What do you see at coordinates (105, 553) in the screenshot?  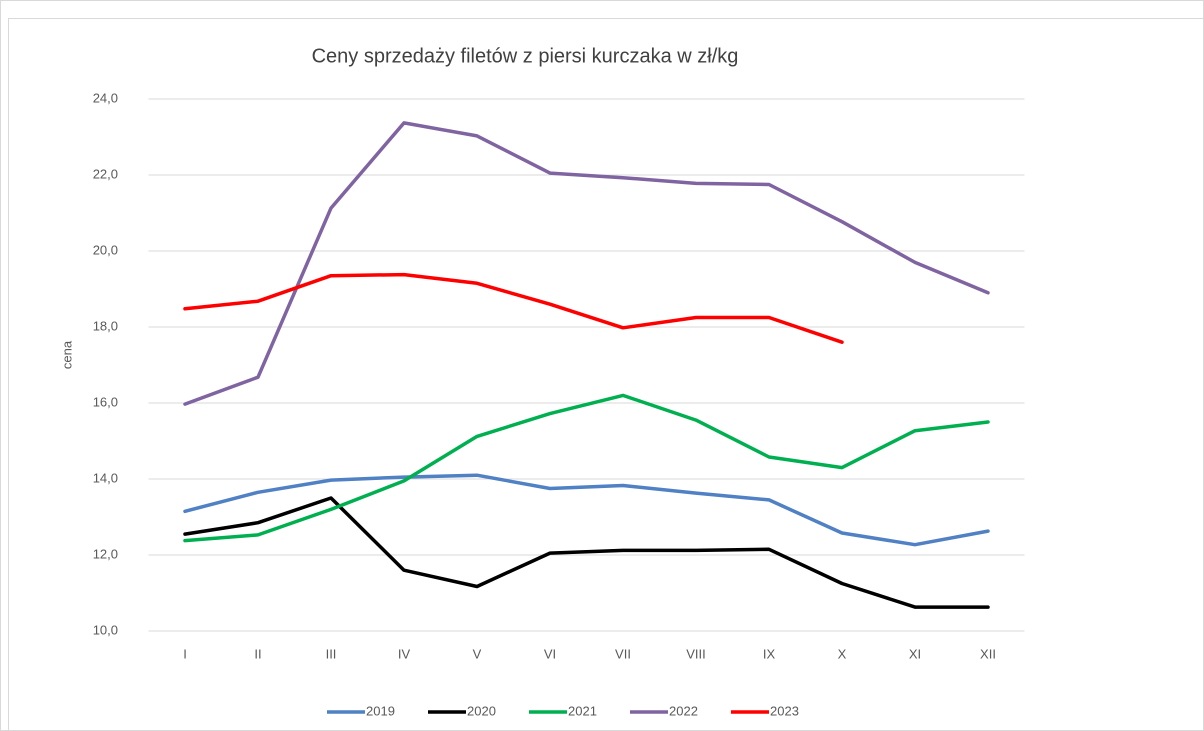 I see `y-tick-label: 12,0` at bounding box center [105, 553].